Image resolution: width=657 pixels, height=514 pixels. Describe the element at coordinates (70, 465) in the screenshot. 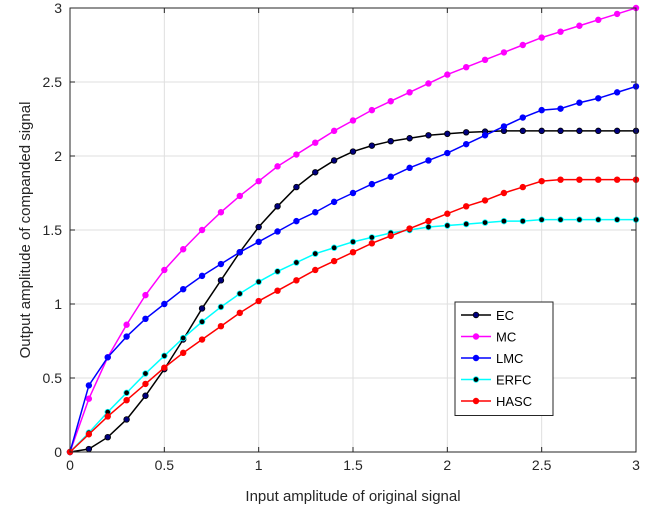

I see `x-tick-label: 0` at that location.